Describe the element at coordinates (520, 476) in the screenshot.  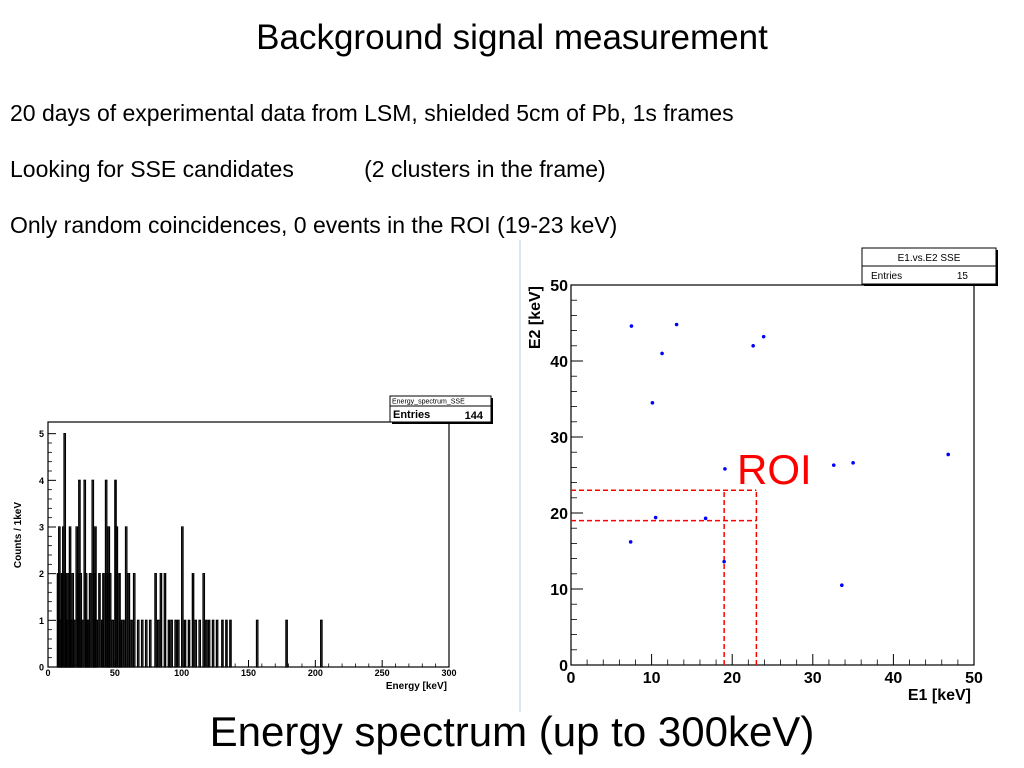
I see `divider` at that location.